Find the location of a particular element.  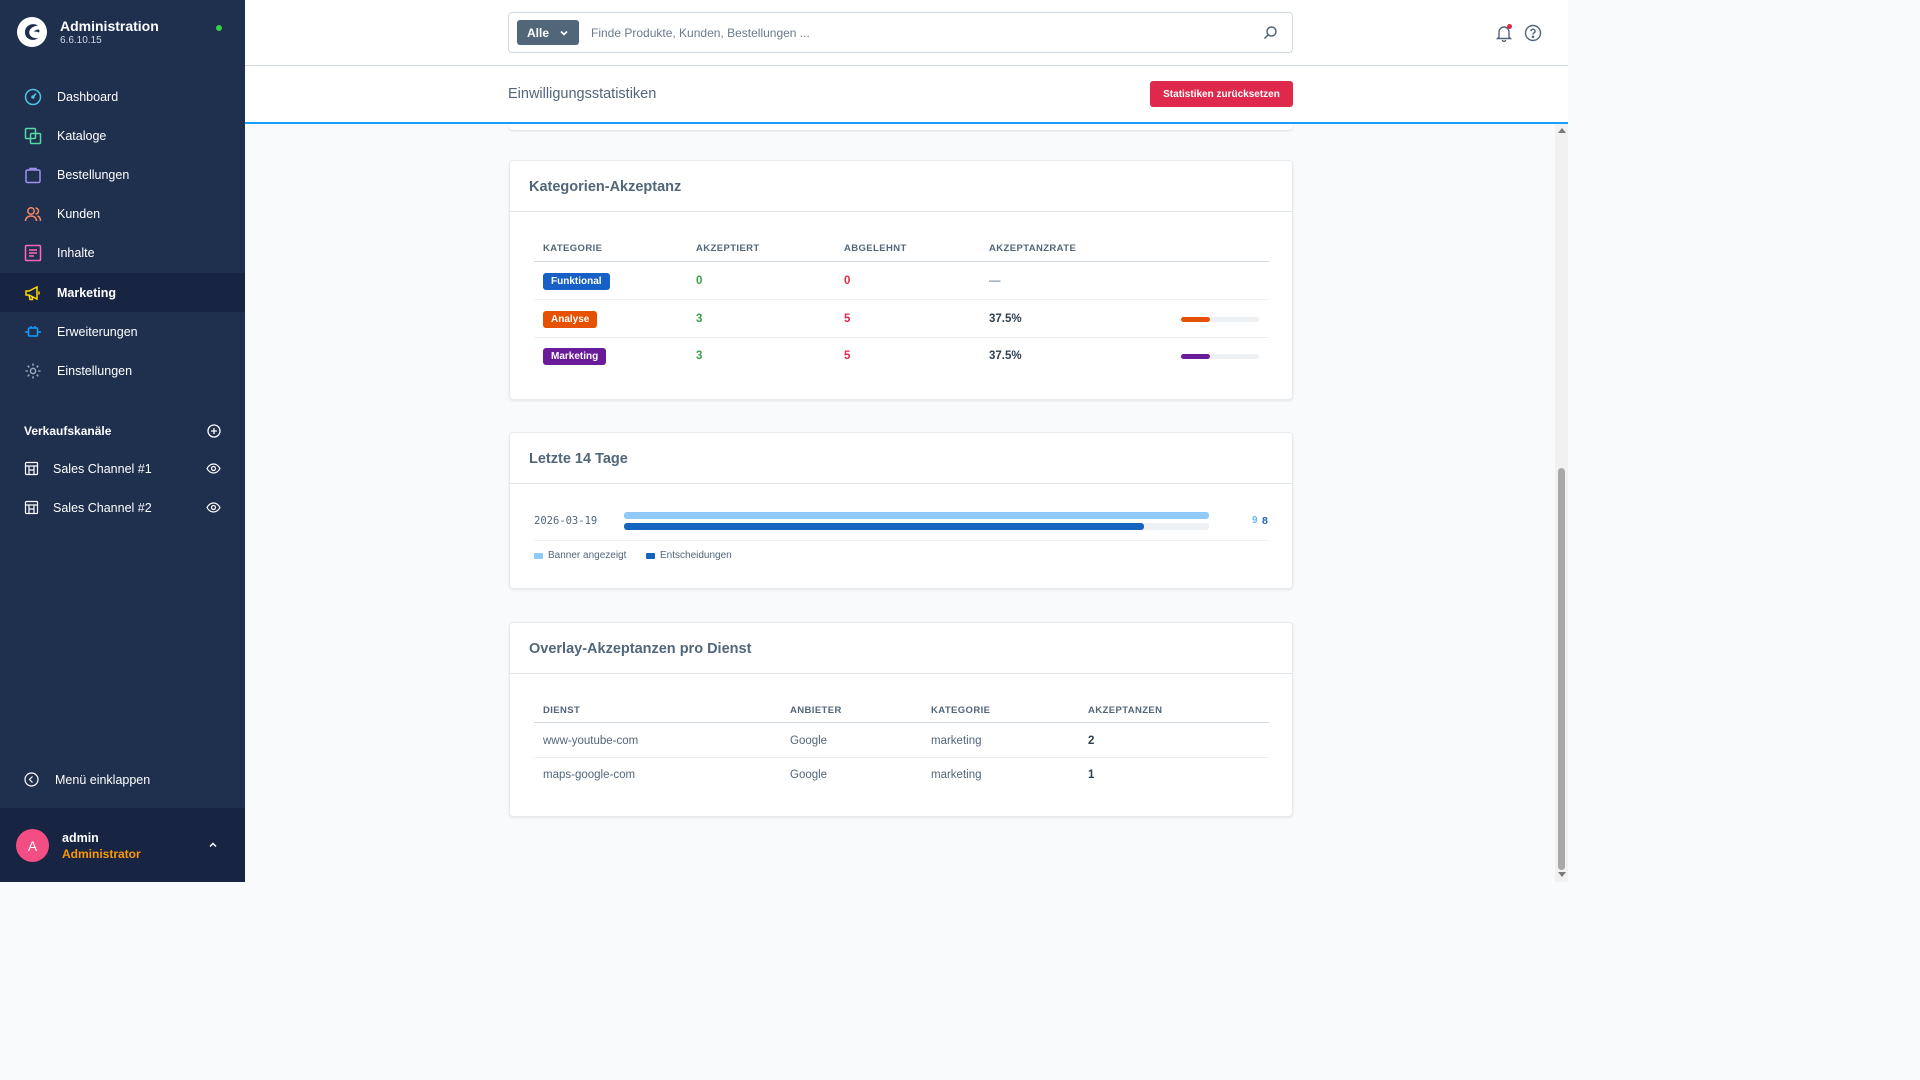

top-bar: Alle is located at coordinates (906, 33).